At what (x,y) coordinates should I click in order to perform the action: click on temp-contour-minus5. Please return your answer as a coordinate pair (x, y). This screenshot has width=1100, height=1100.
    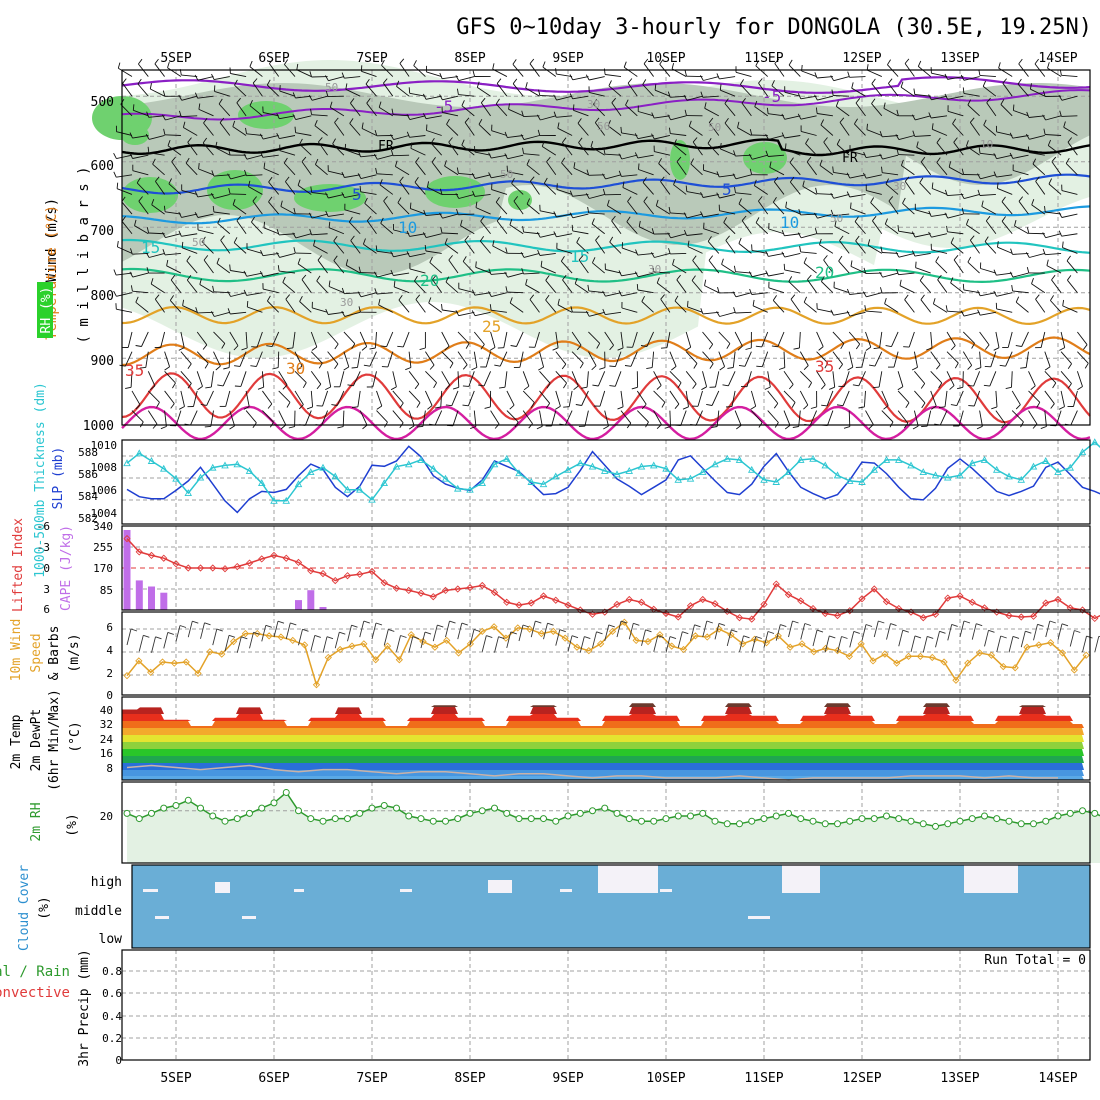
    Looking at the image, I should click on (606, 85).